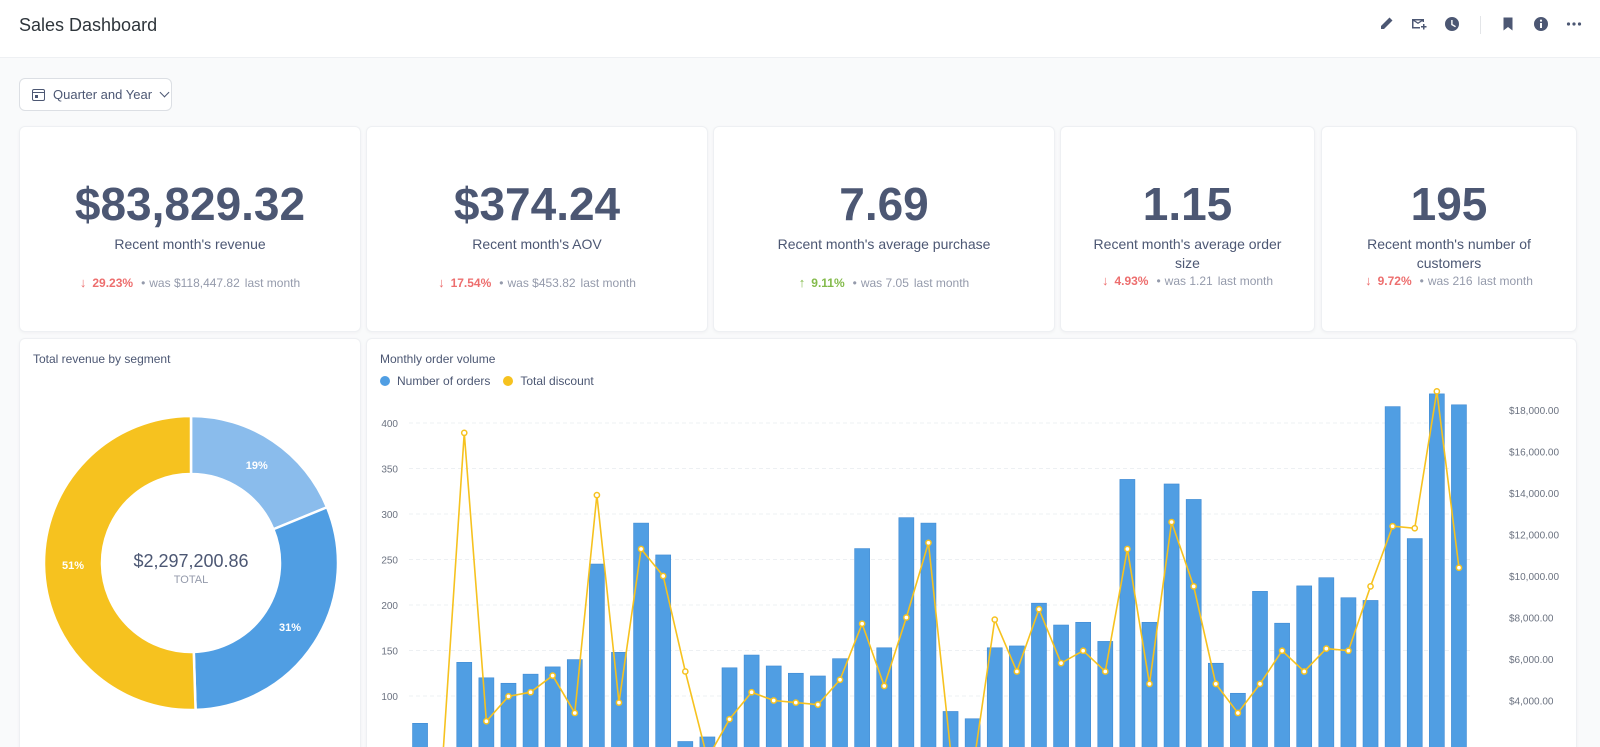  Describe the element at coordinates (548, 381) in the screenshot. I see `legend-item-total-discount: Total discount` at that location.